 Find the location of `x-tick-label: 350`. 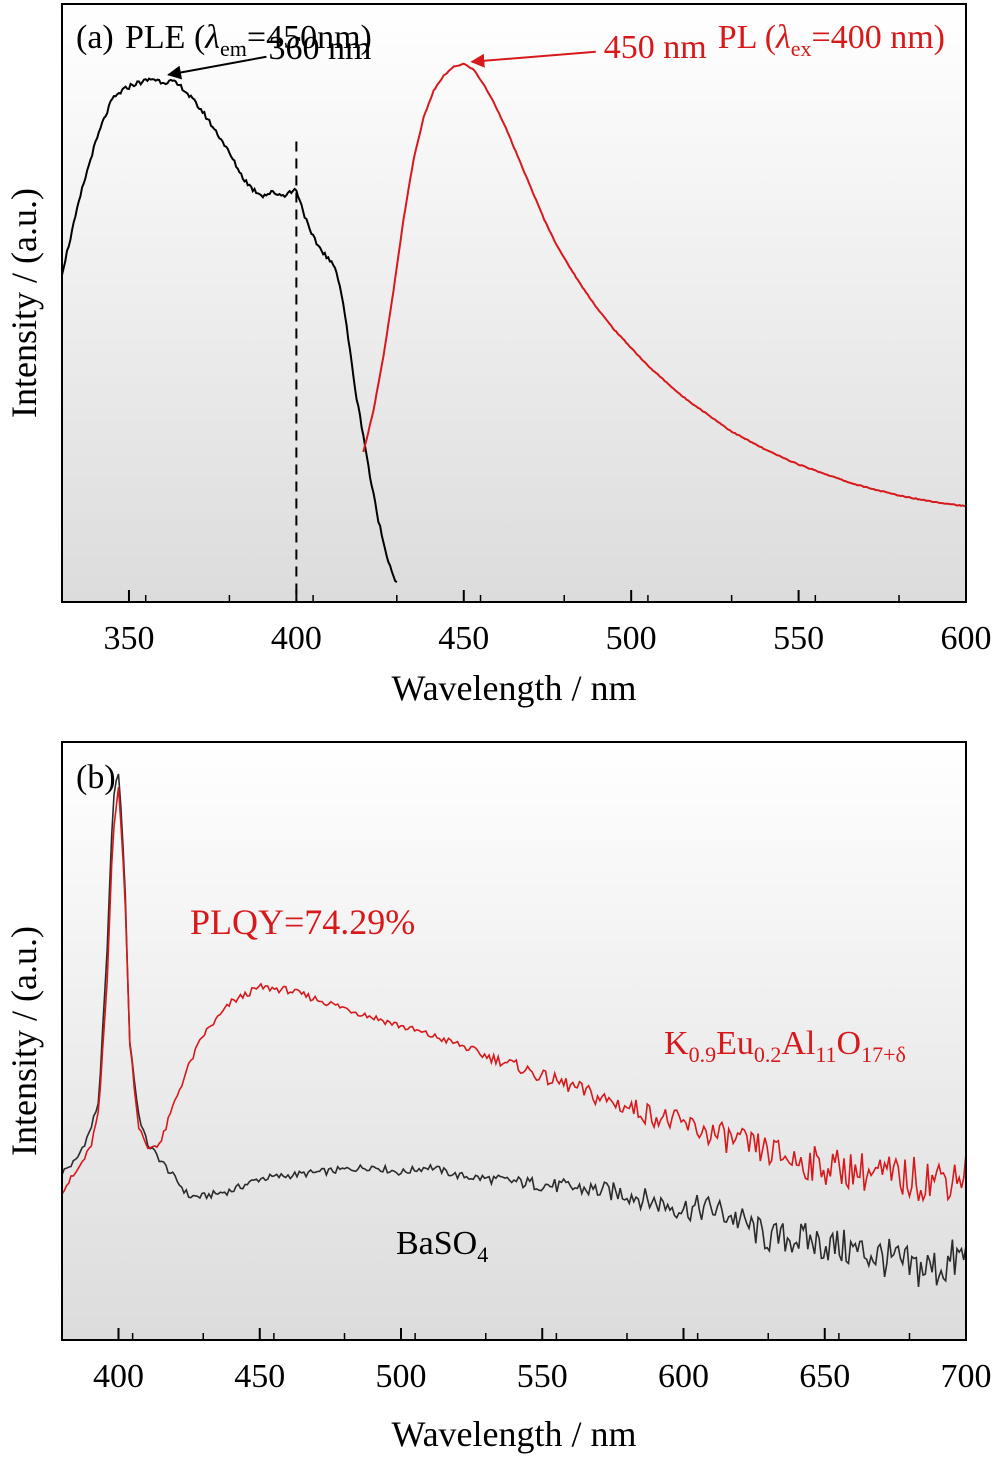

x-tick-label: 350 is located at coordinates (128, 638).